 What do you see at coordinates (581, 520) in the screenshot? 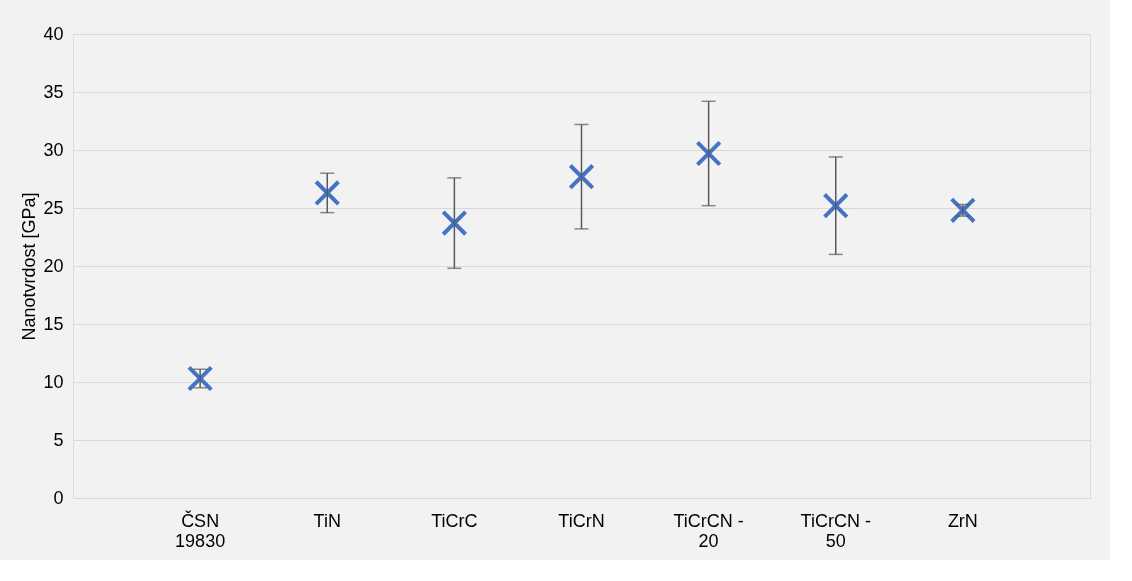
I see `x-tick-label: TiCrN` at bounding box center [581, 520].